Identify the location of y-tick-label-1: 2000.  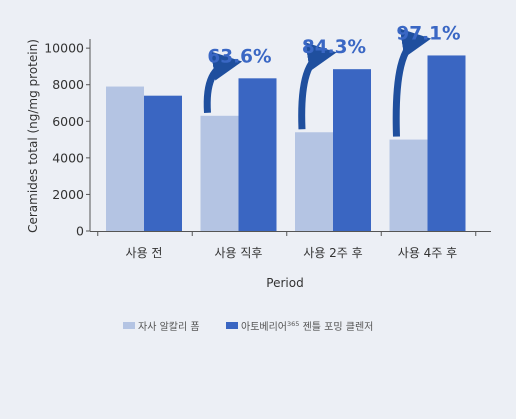
(68, 194).